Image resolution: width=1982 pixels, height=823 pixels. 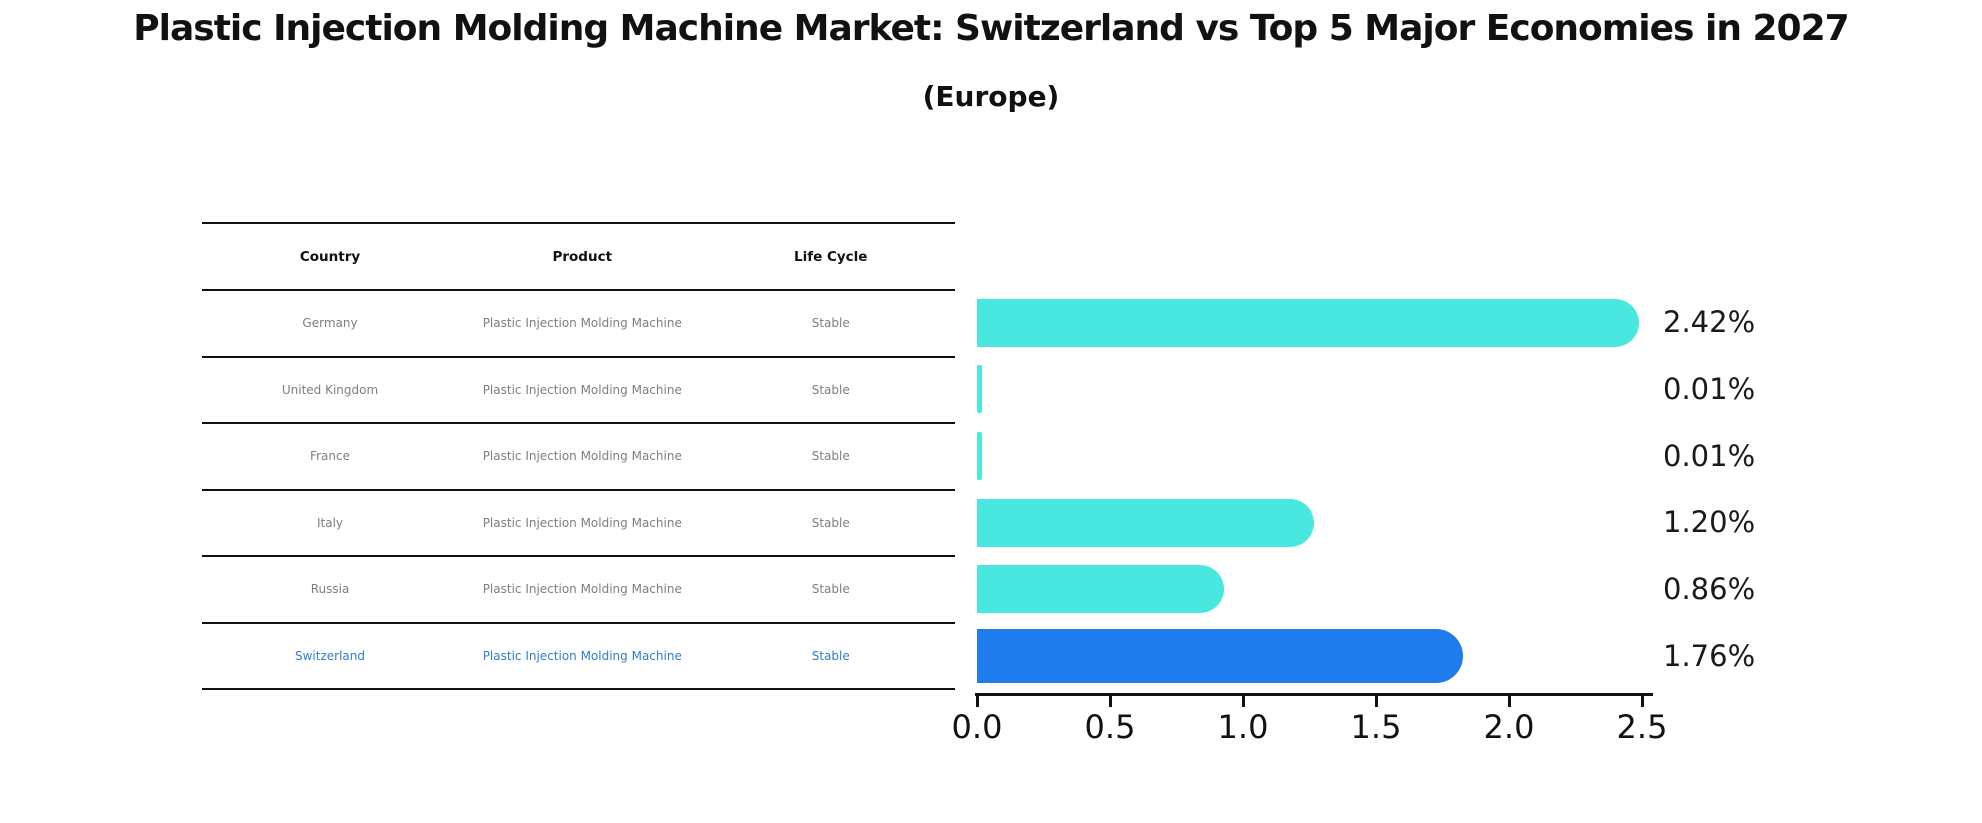 What do you see at coordinates (1376, 727) in the screenshot?
I see `x-axis-tick-label: 1.5` at bounding box center [1376, 727].